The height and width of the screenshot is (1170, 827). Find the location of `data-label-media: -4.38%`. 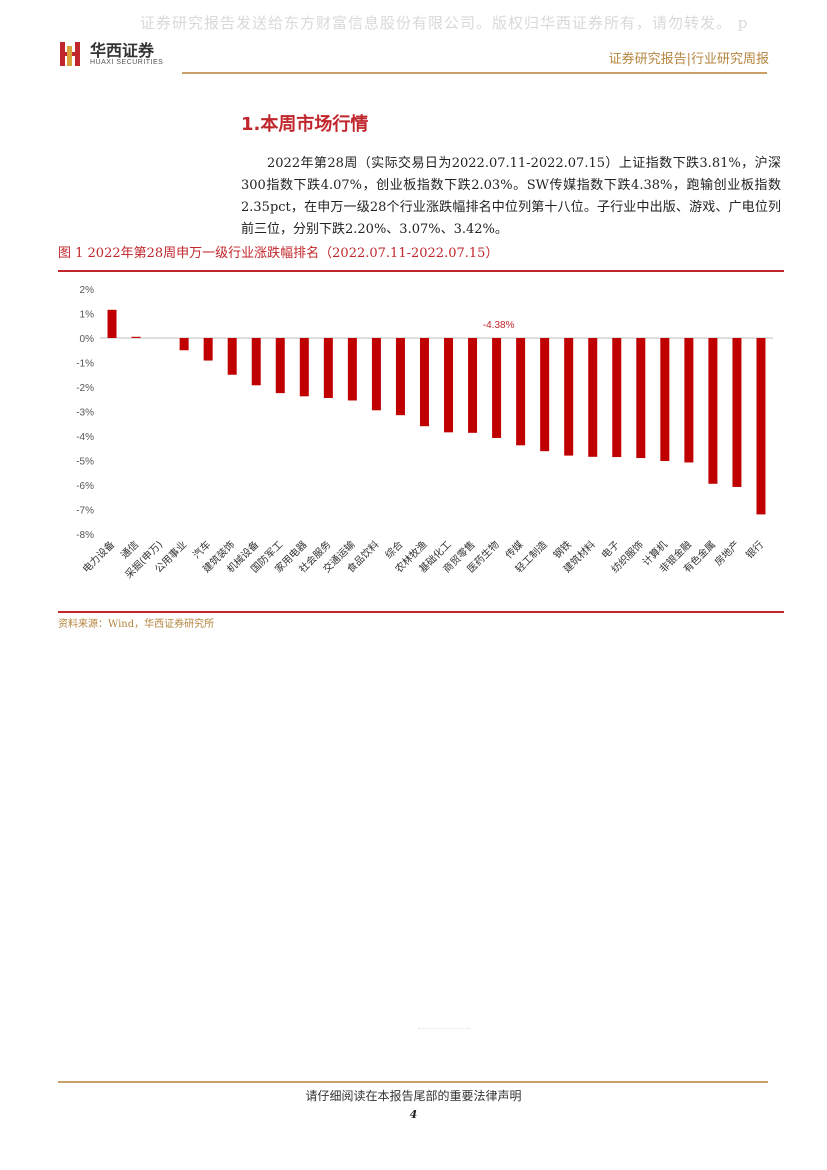

data-label-media: -4.38% is located at coordinates (499, 325).